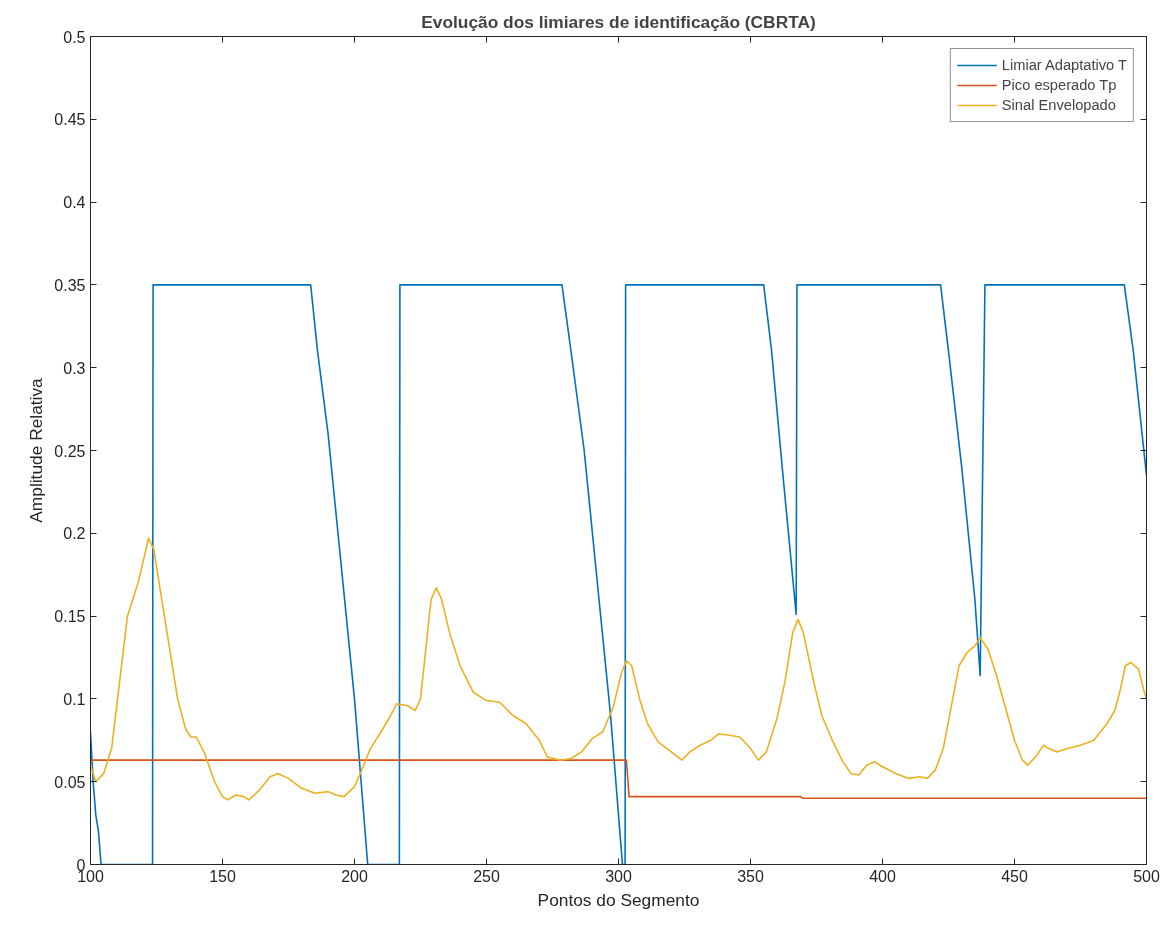 This screenshot has height=939, width=1172. Describe the element at coordinates (618, 899) in the screenshot. I see `x-axis-title: Pontos do Segmento` at that location.